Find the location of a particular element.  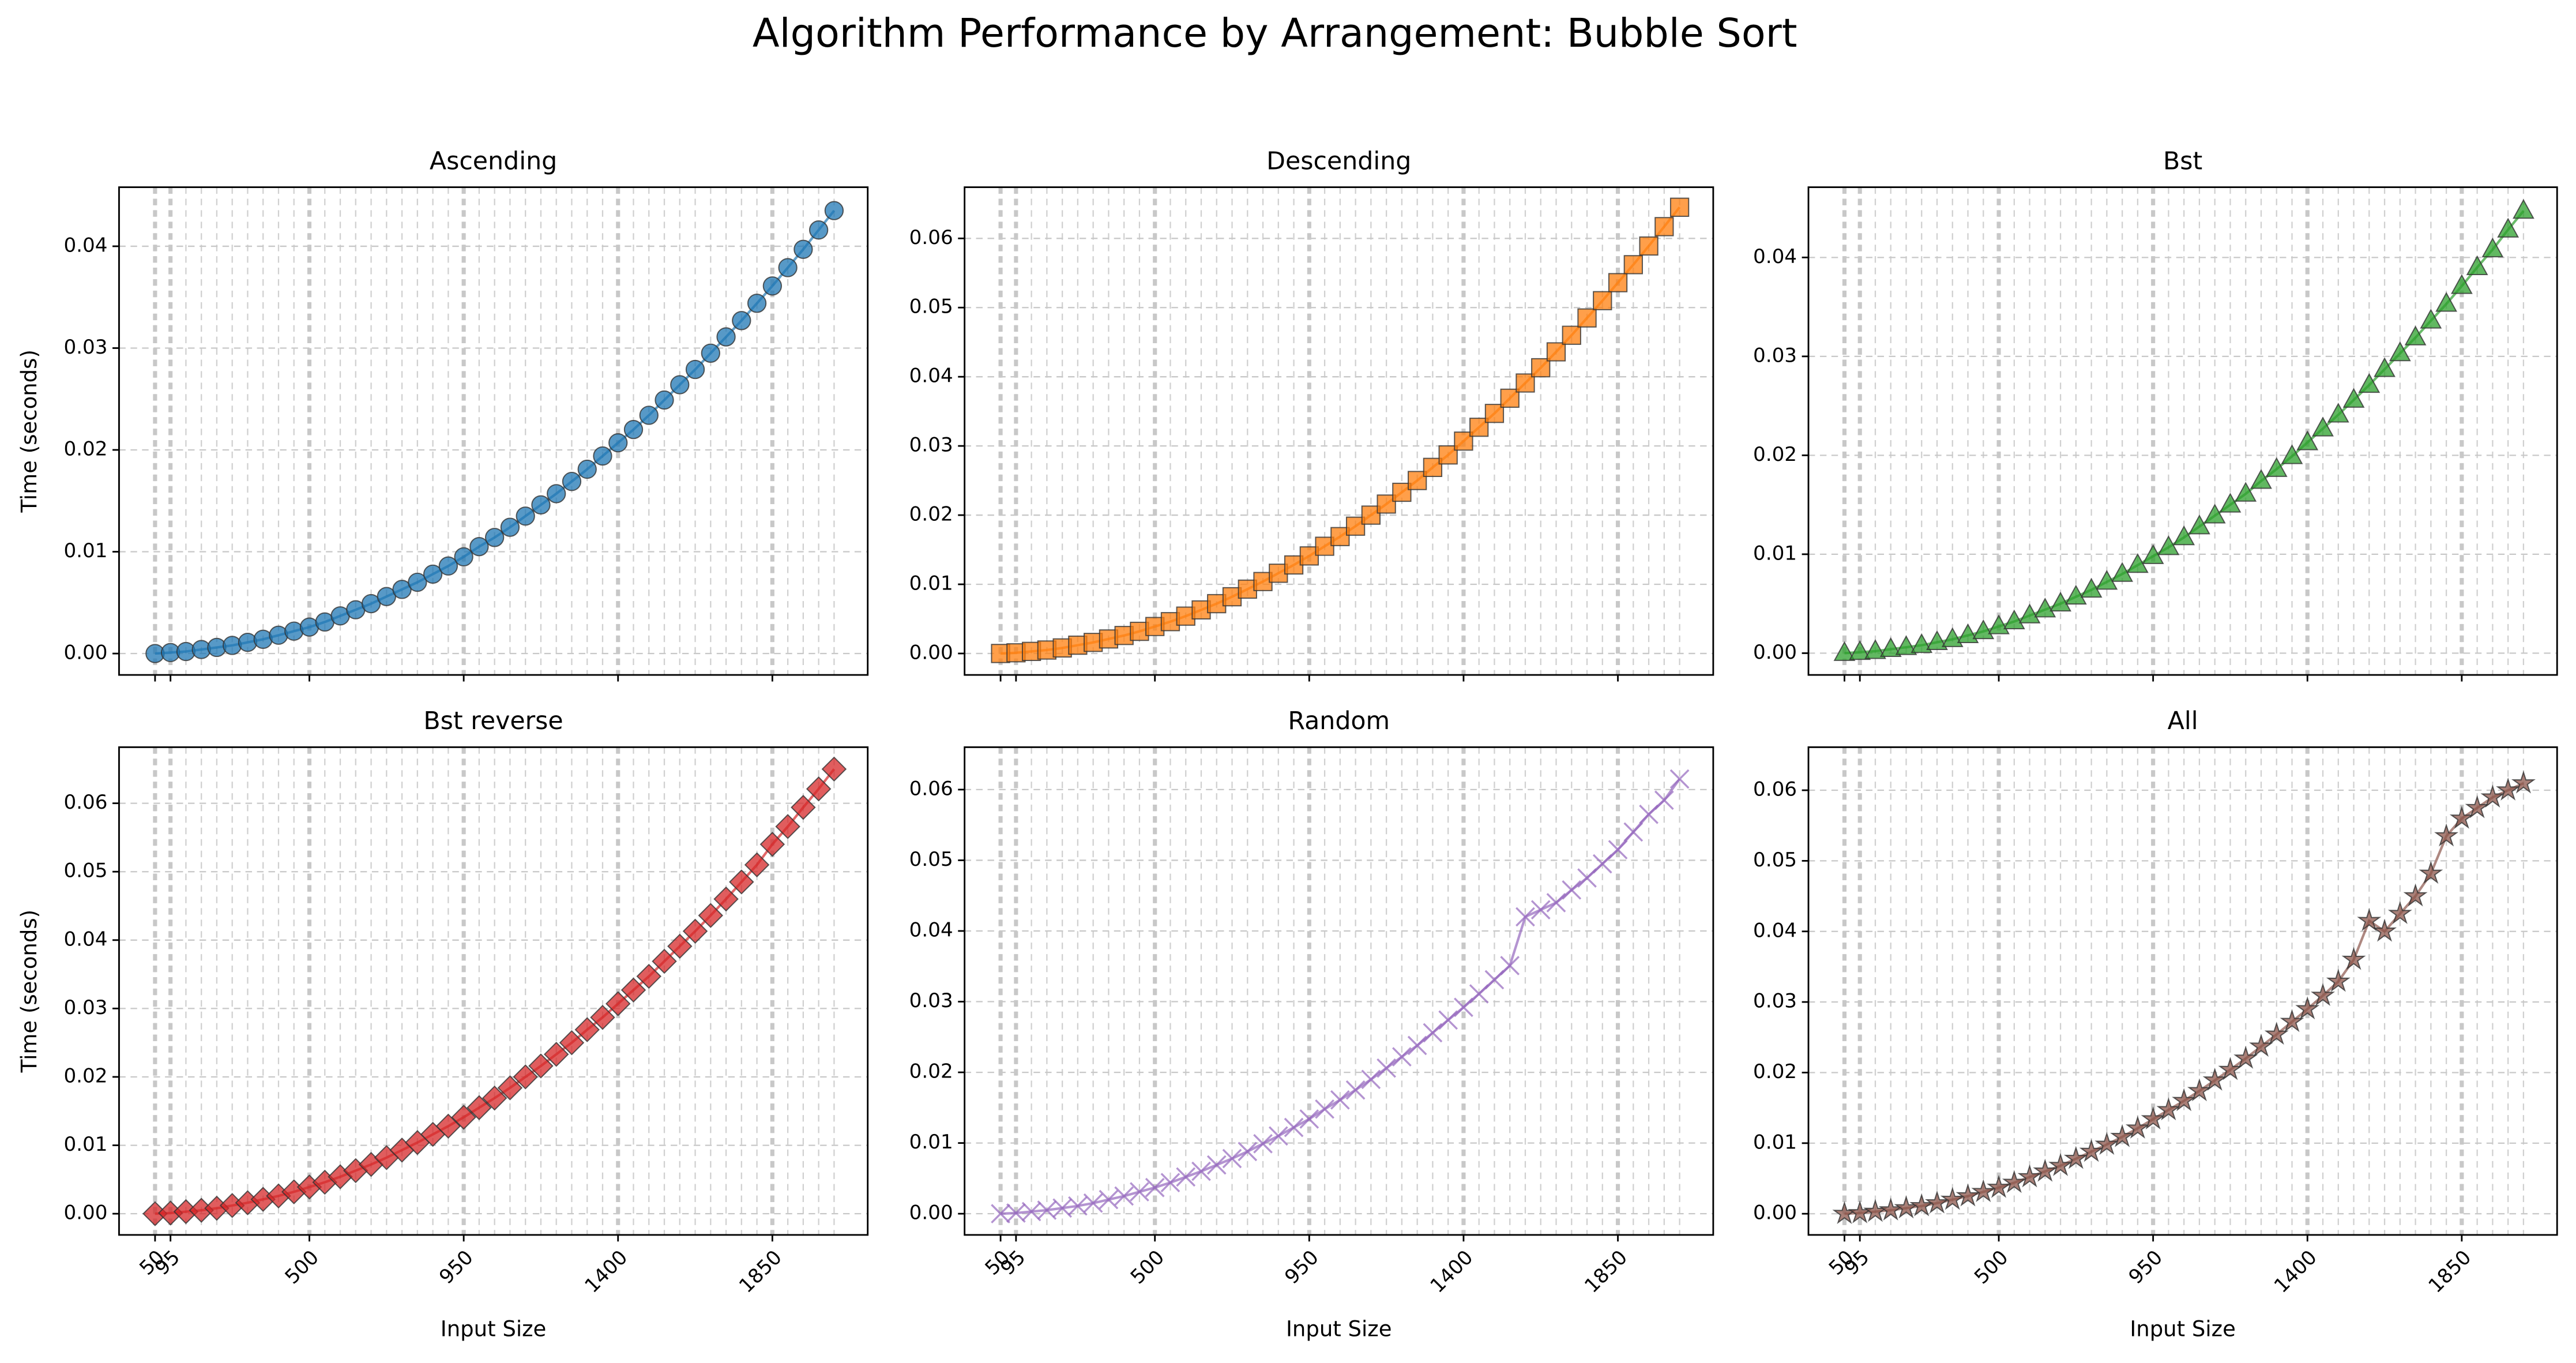

series-line is located at coordinates (2184, 998).